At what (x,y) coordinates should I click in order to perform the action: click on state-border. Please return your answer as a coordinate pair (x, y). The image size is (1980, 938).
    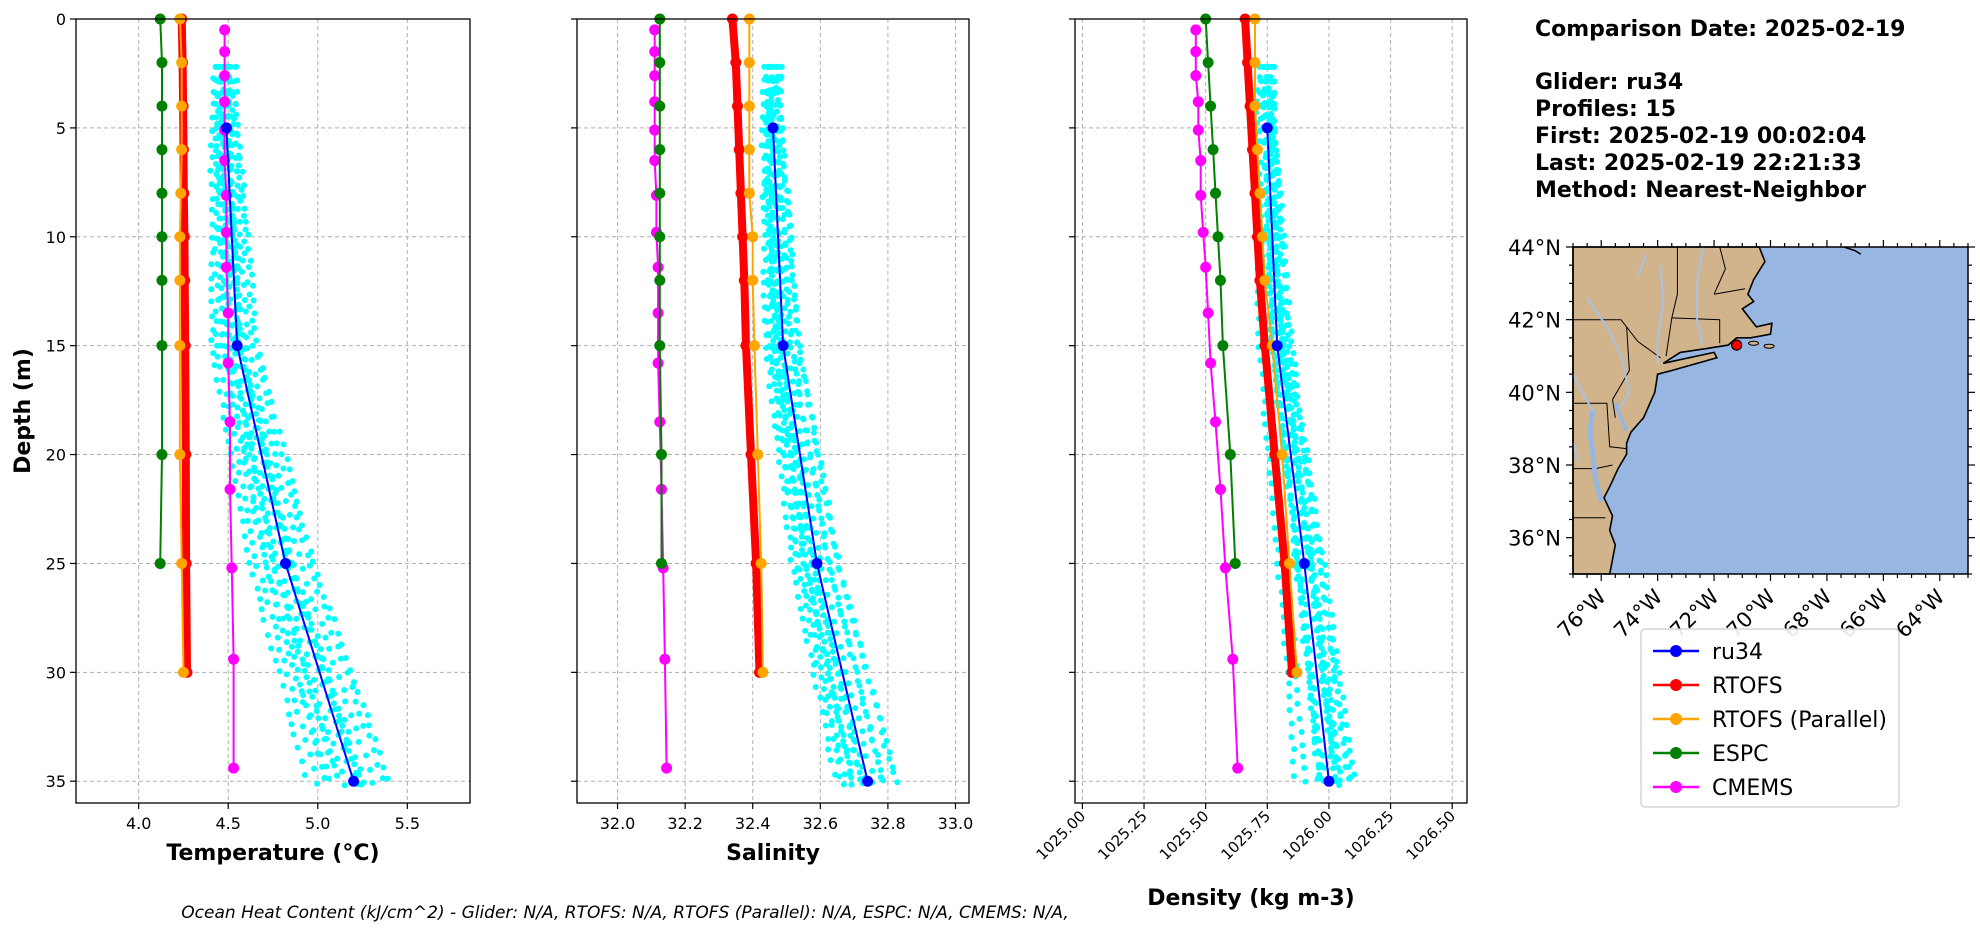
    Looking at the image, I should click on (1669, 337).